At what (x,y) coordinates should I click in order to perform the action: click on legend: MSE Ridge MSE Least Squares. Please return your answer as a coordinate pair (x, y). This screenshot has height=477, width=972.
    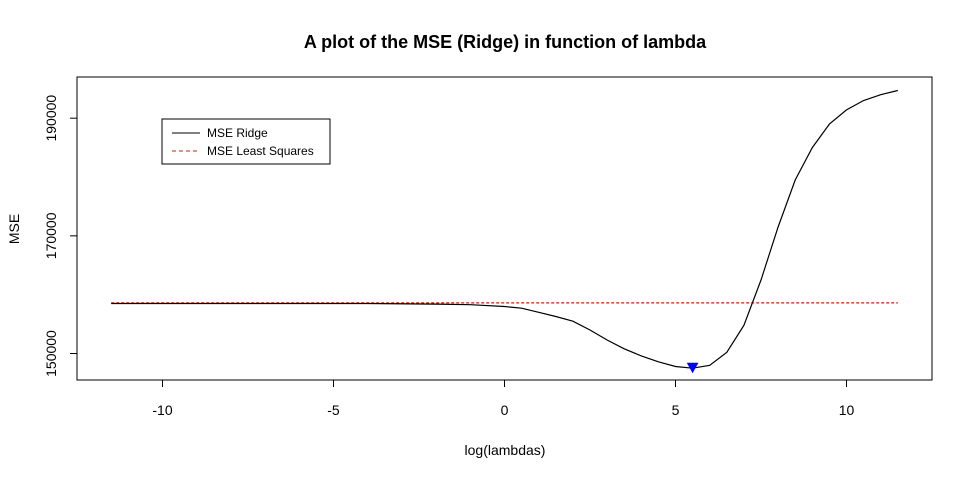
    Looking at the image, I should click on (246, 141).